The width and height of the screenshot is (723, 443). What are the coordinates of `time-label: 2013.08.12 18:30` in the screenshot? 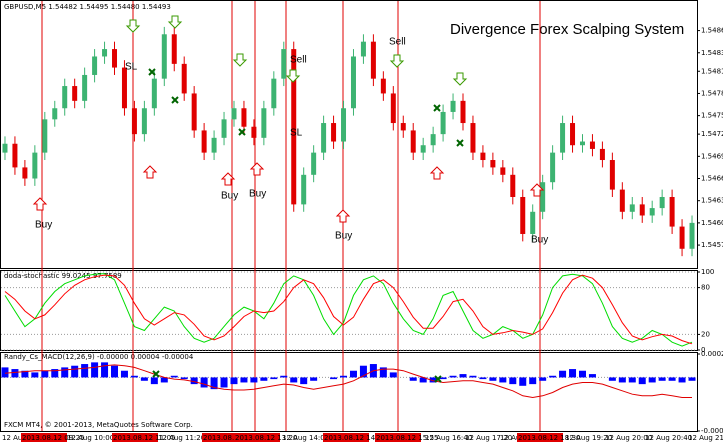 It's located at (549, 438).